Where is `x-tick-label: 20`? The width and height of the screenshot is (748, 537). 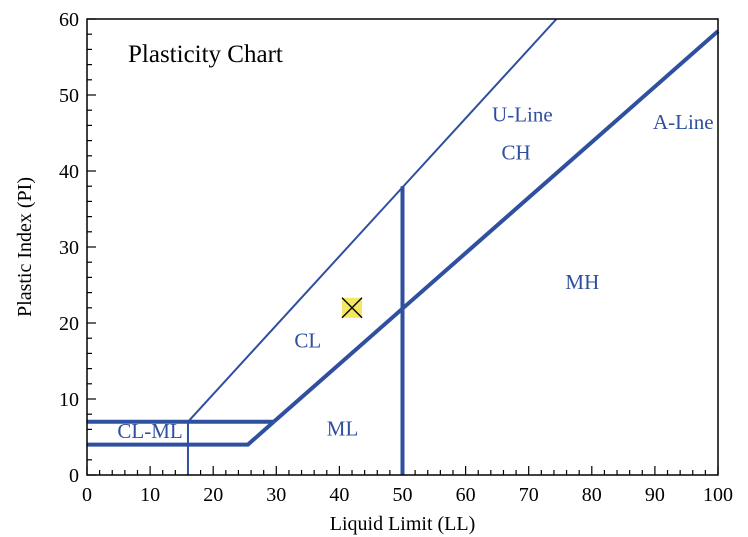 x-tick-label: 20 is located at coordinates (213, 495).